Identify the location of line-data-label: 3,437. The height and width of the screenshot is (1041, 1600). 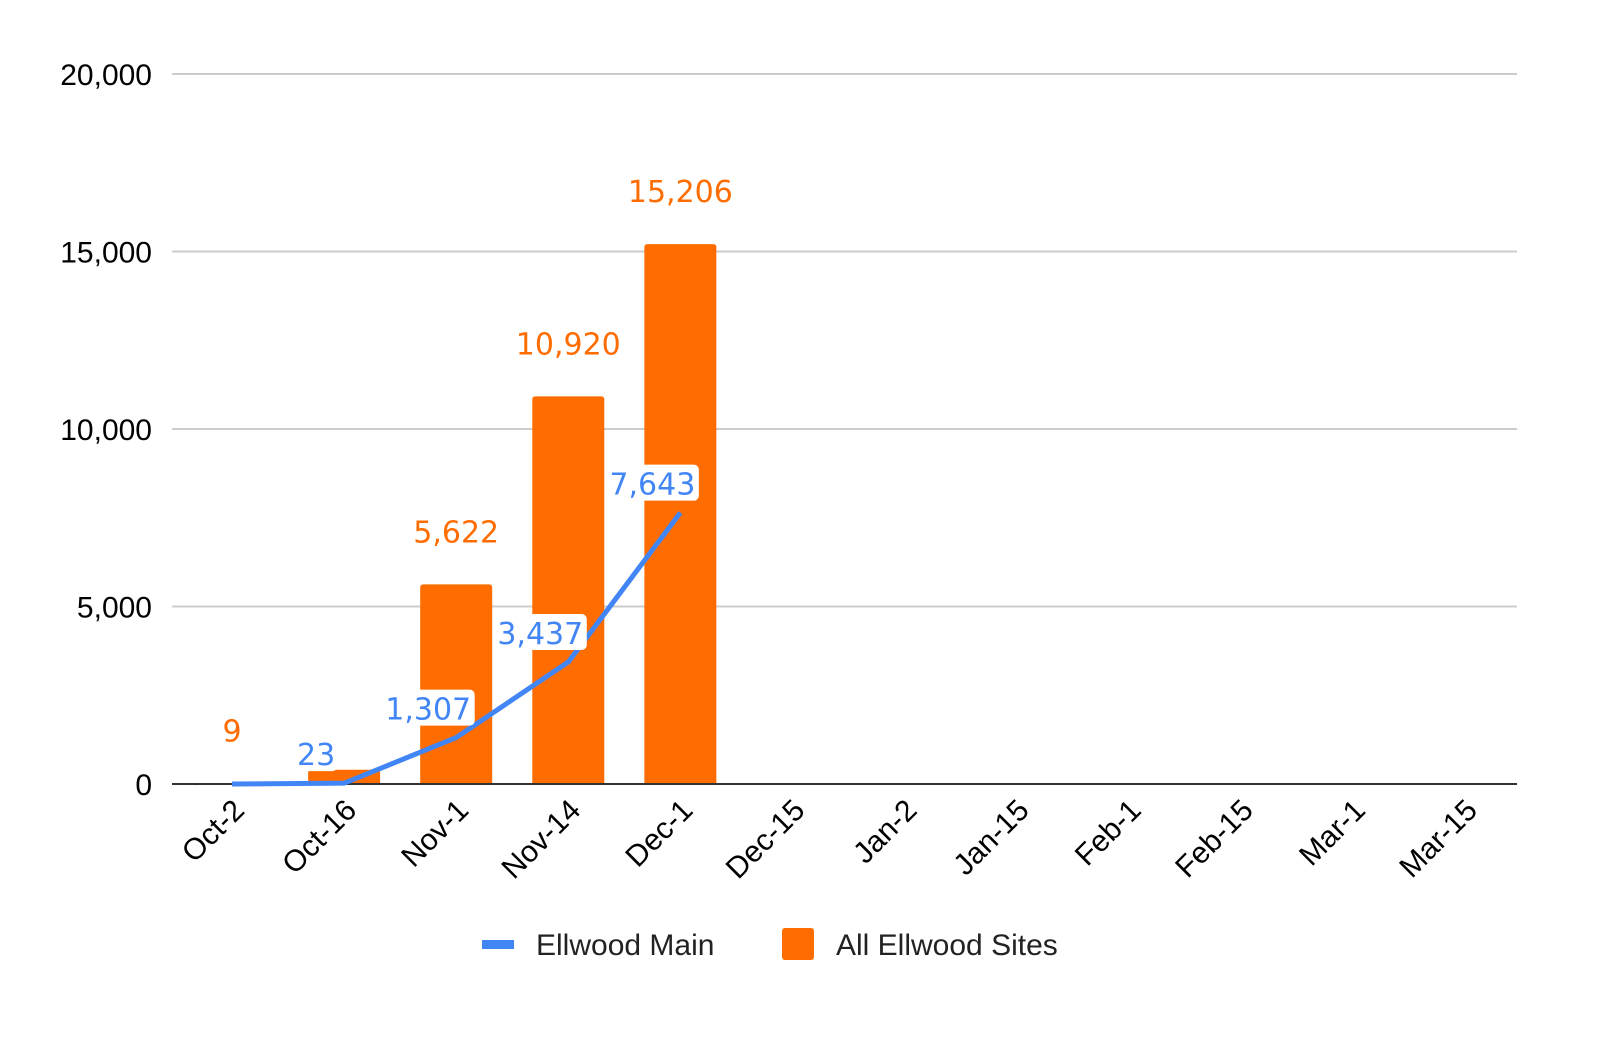
(540, 634).